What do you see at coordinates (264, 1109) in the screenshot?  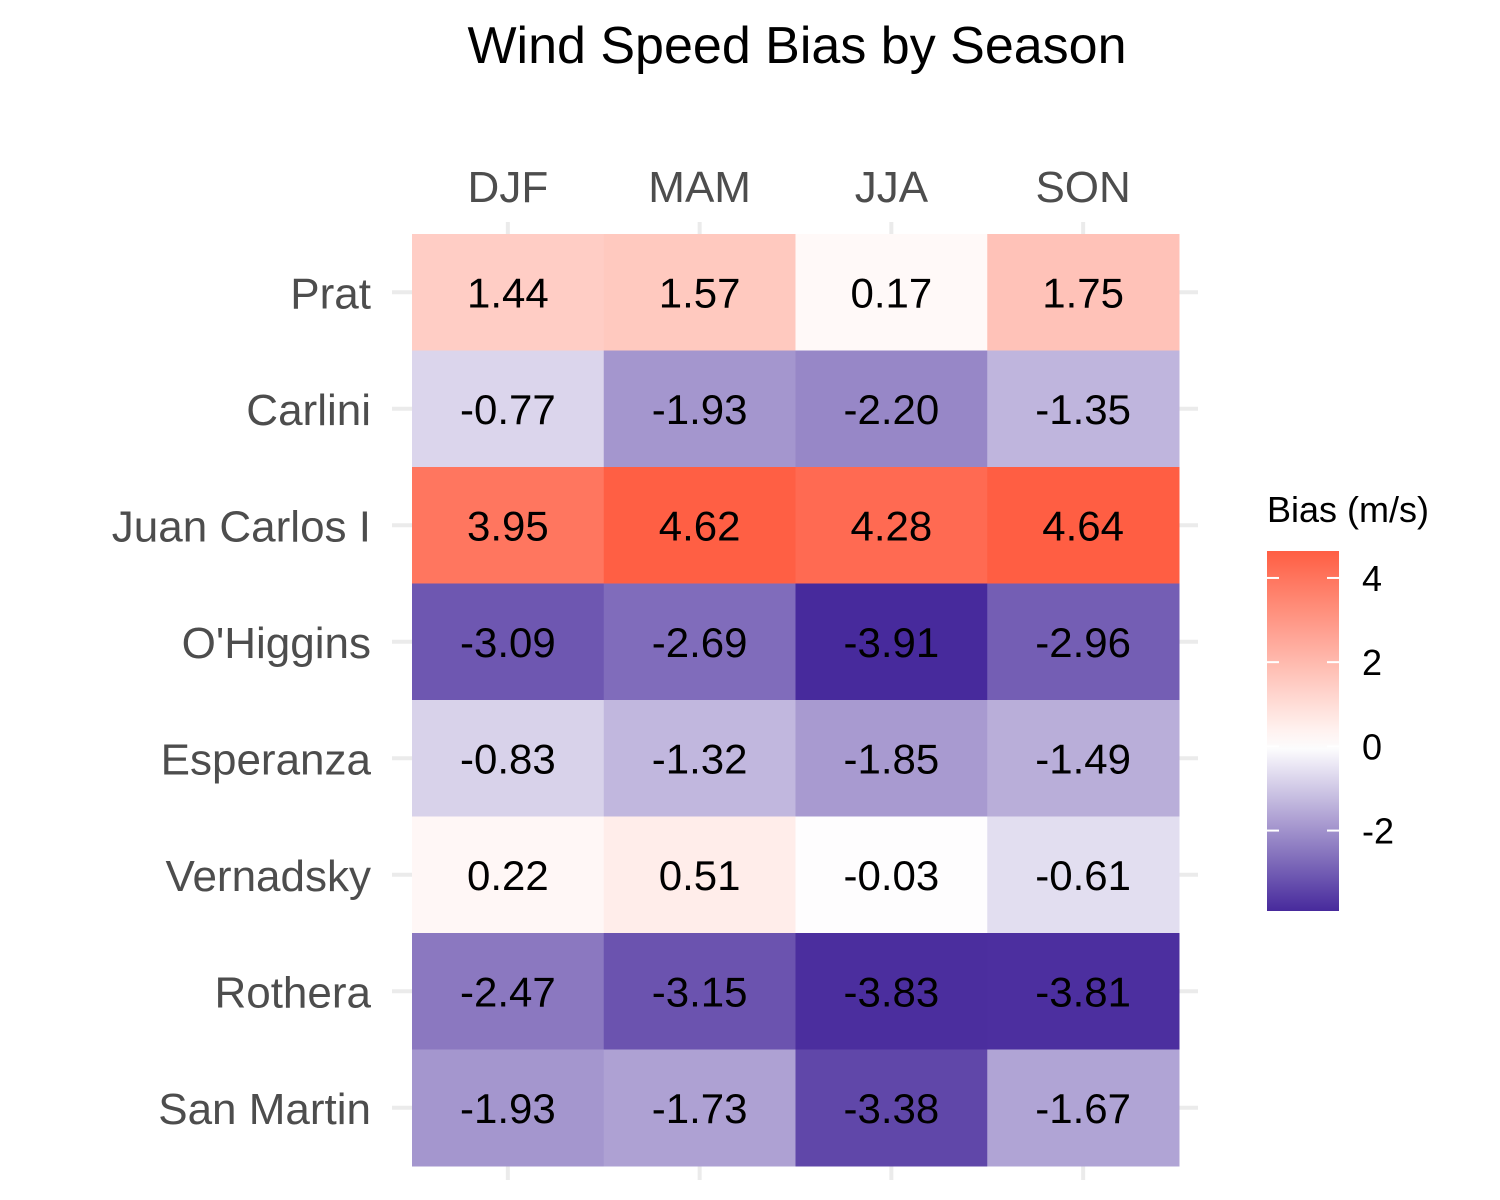 I see `row-label: San Martin` at bounding box center [264, 1109].